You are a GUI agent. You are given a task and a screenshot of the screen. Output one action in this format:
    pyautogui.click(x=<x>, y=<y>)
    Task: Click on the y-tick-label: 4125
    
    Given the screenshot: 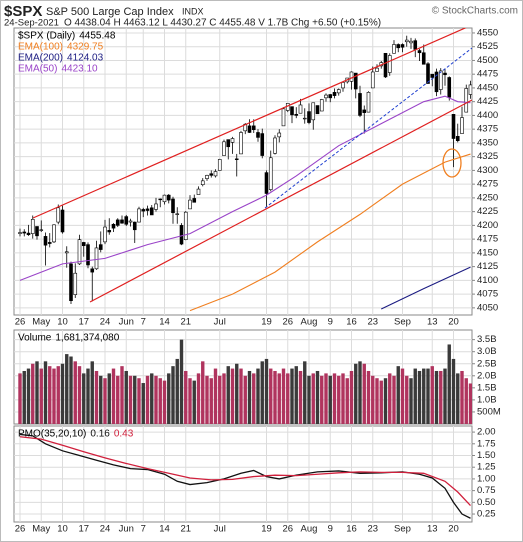 What is the action you would take?
    pyautogui.click(x=487, y=266)
    